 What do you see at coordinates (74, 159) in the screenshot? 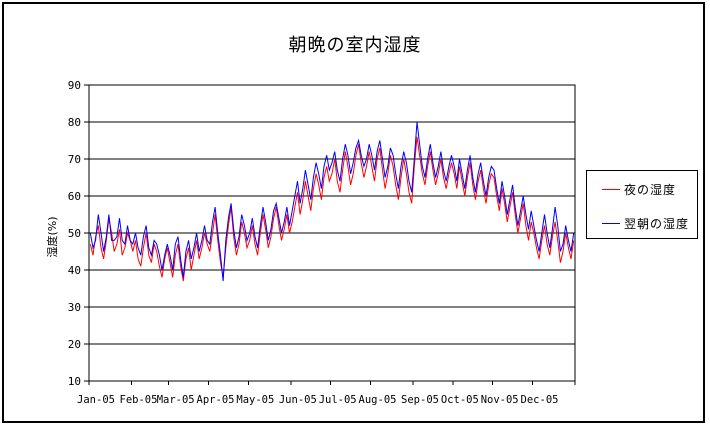
I see `svg-text: 70` at bounding box center [74, 159].